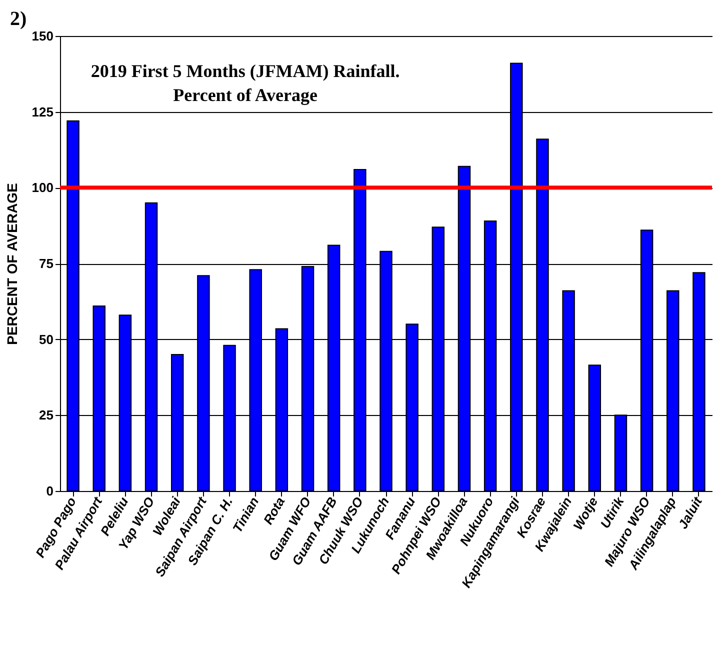 This screenshot has height=649, width=721. What do you see at coordinates (12, 264) in the screenshot?
I see `y-axis-title: PERCENT OF AVERAGE` at bounding box center [12, 264].